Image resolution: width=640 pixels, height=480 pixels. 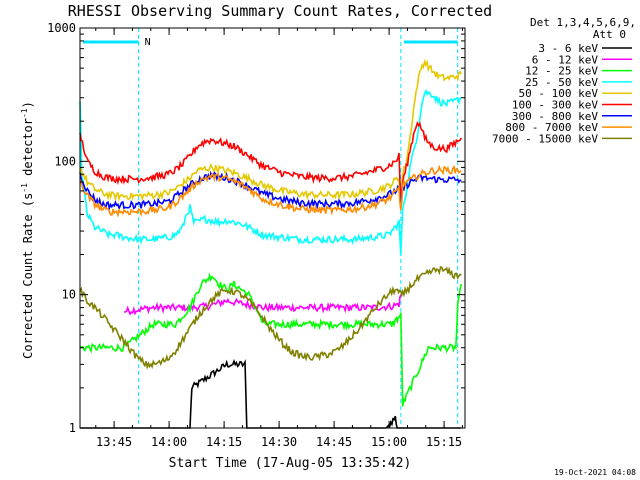 What do you see at coordinates (609, 34) in the screenshot?
I see `legend-header-line-2: Att 0` at bounding box center [609, 34].